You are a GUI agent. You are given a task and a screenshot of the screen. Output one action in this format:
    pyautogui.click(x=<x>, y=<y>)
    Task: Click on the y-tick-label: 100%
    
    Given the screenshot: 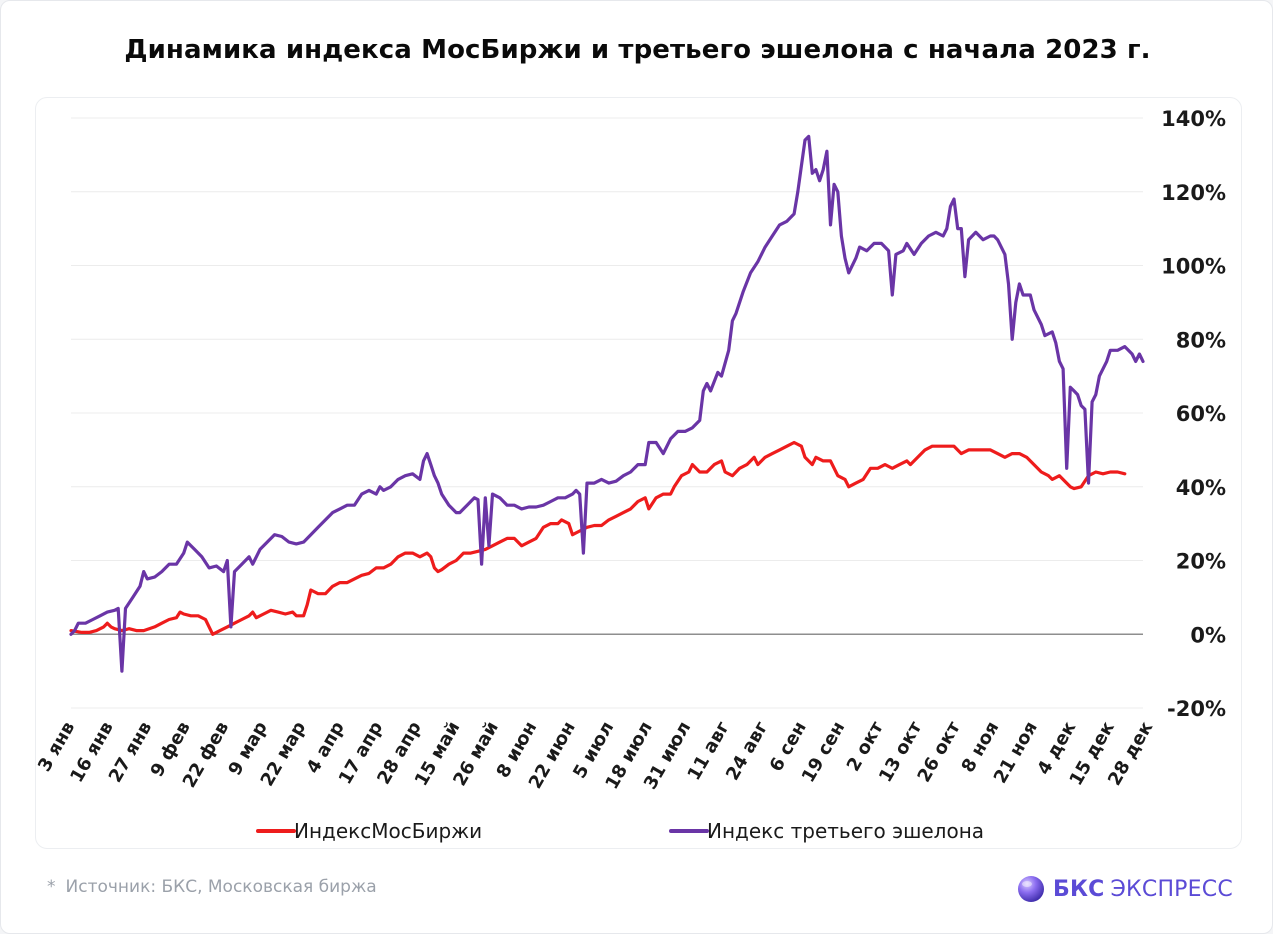 What is the action you would take?
    pyautogui.click(x=1193, y=267)
    